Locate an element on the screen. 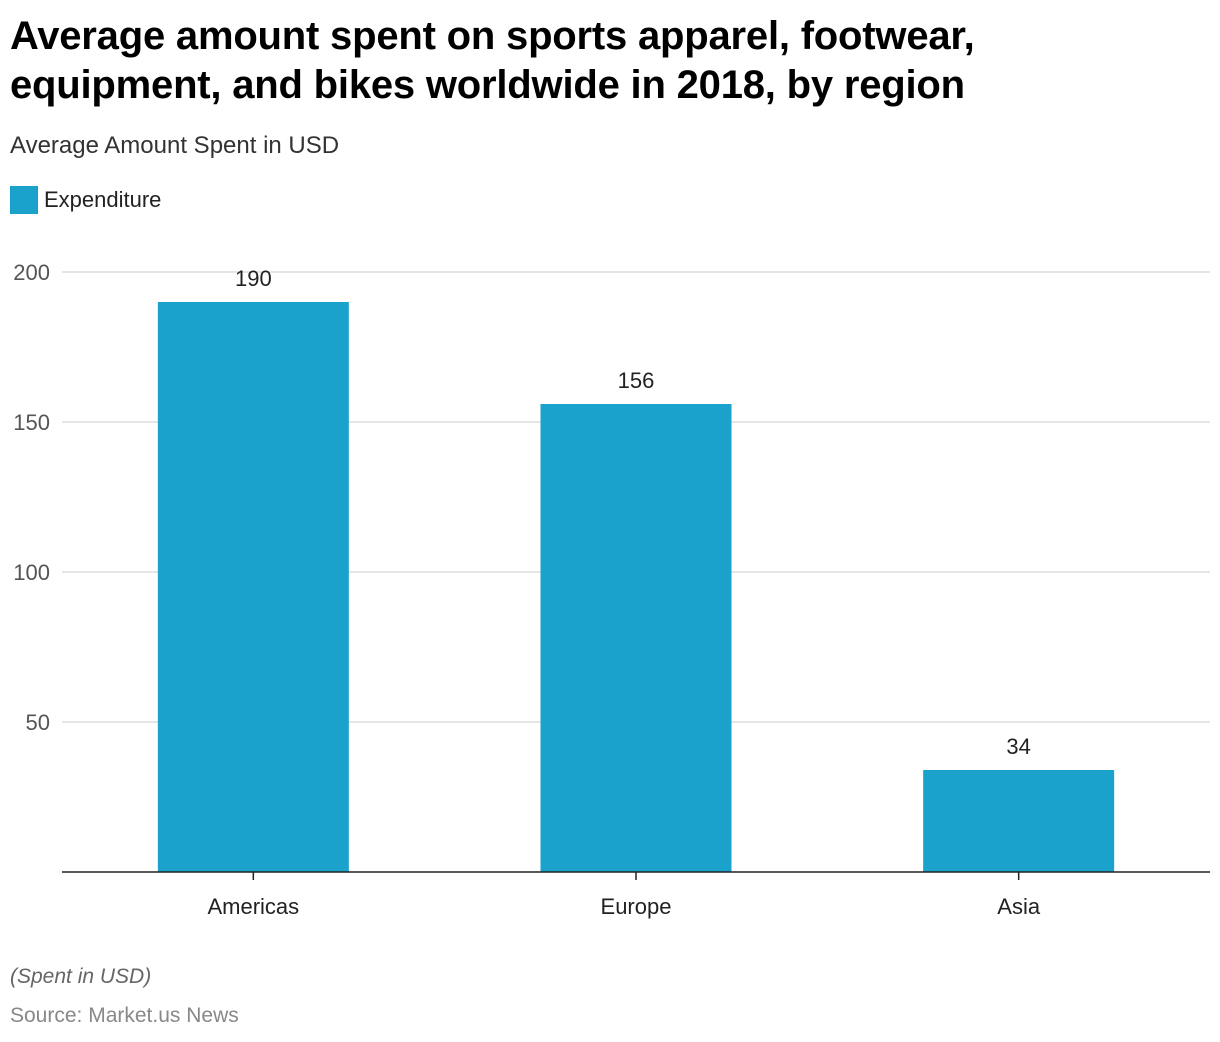 The height and width of the screenshot is (1042, 1220). y-axis-tick-labels: 50 100 150 200 is located at coordinates (31, 497).